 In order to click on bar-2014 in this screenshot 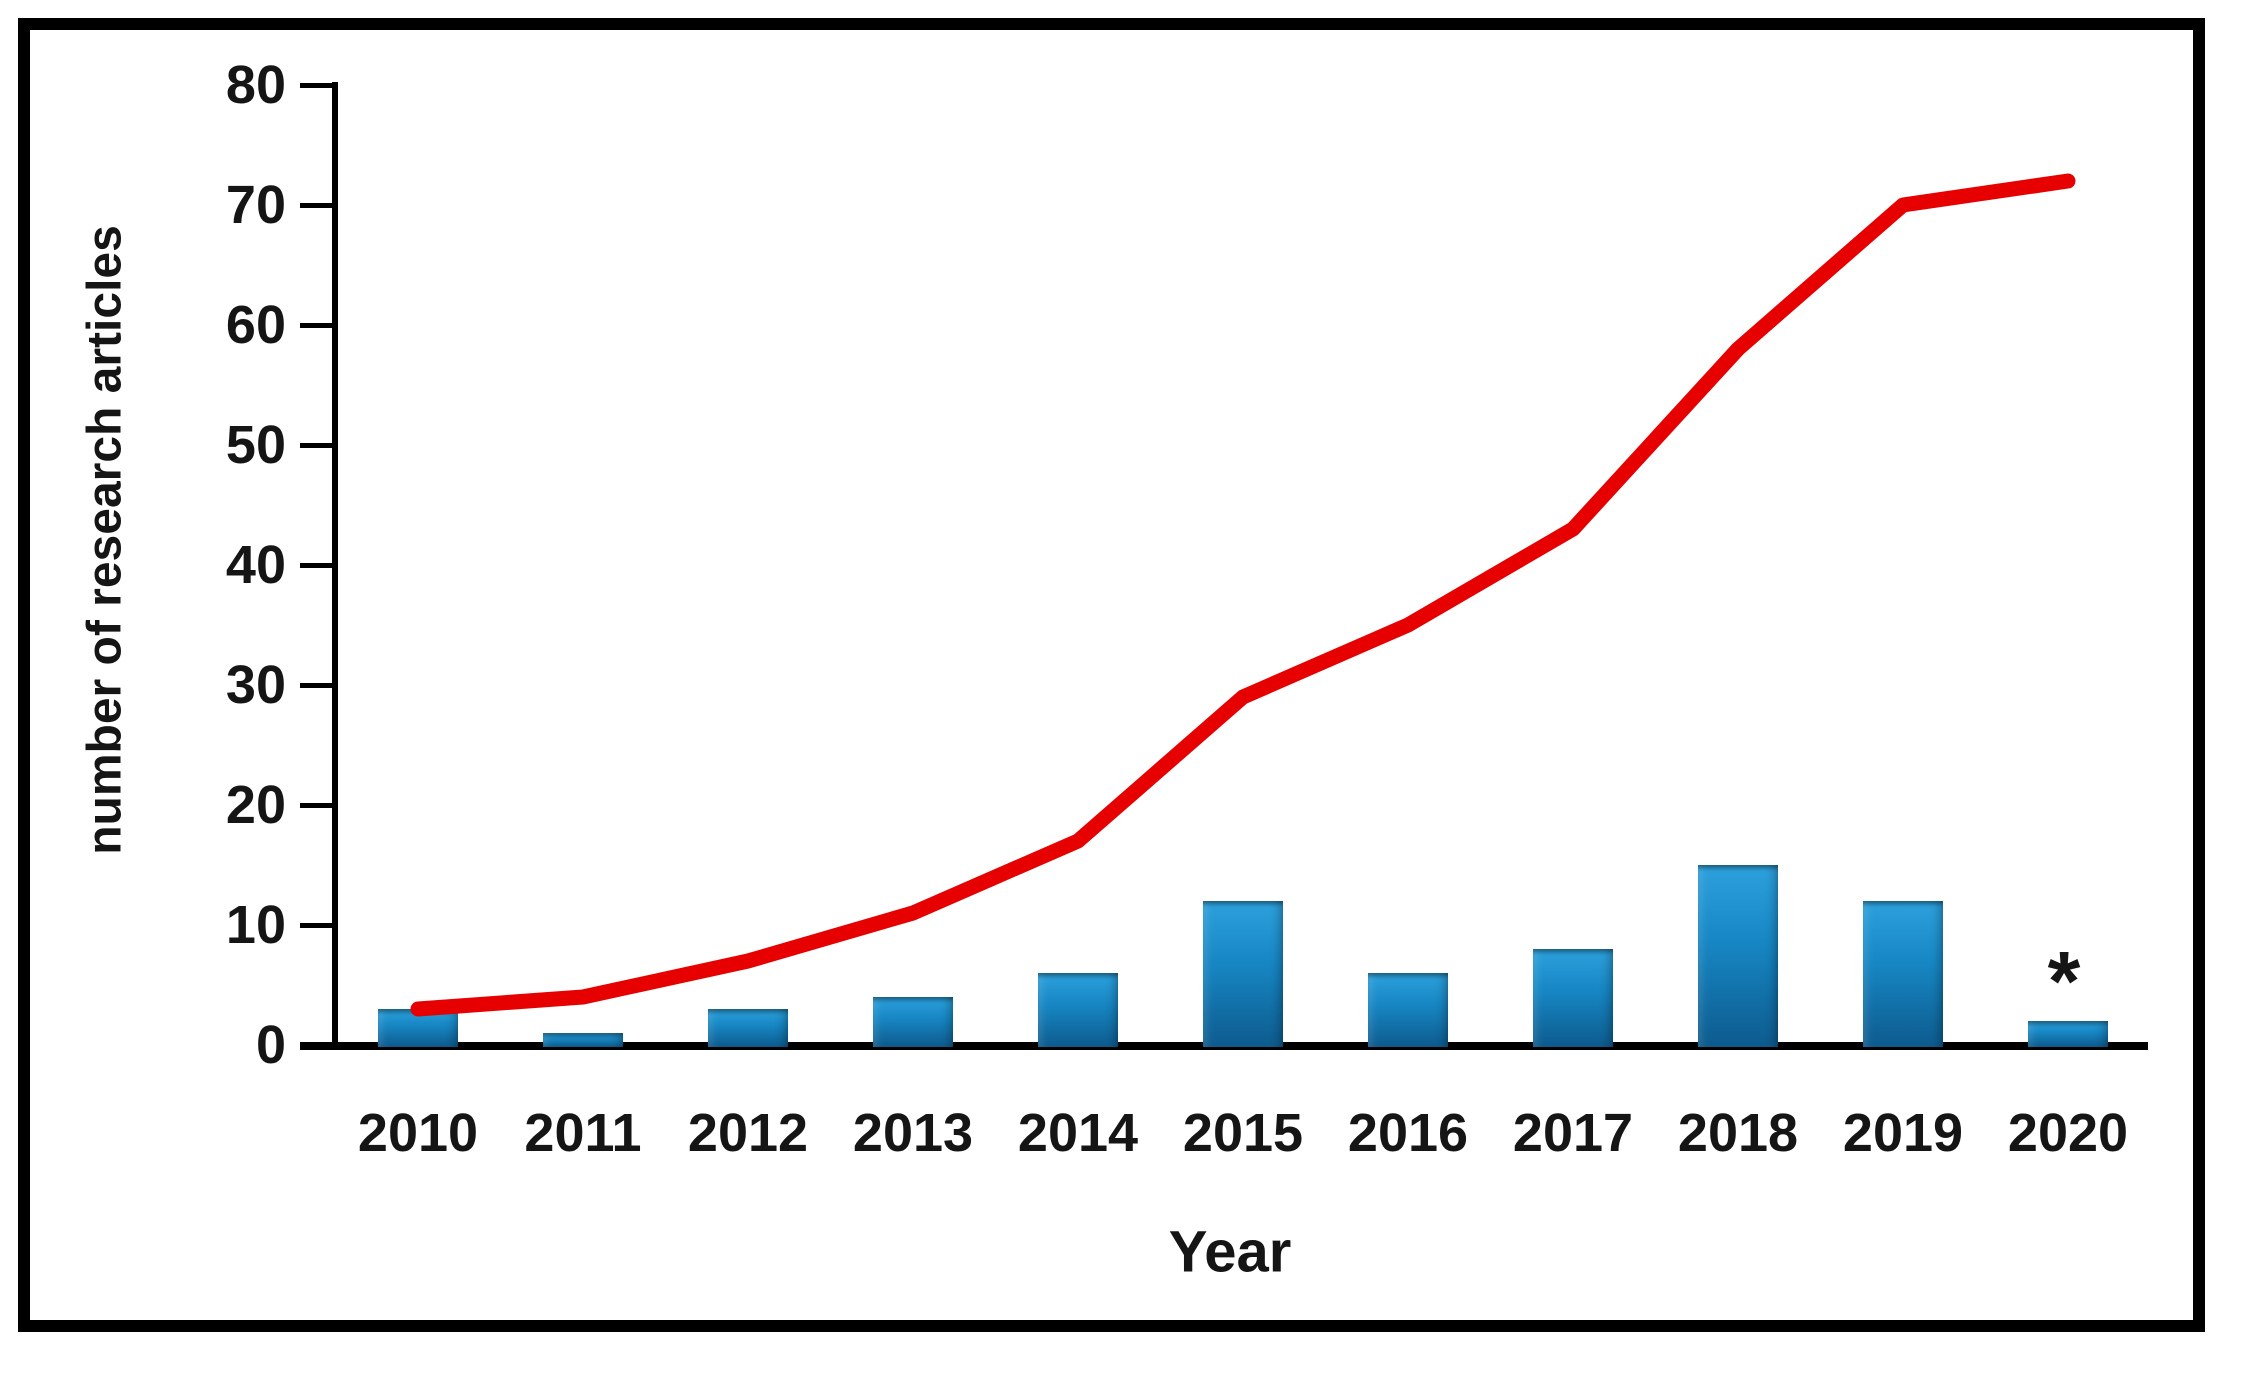, I will do `click(1078, 1010)`.